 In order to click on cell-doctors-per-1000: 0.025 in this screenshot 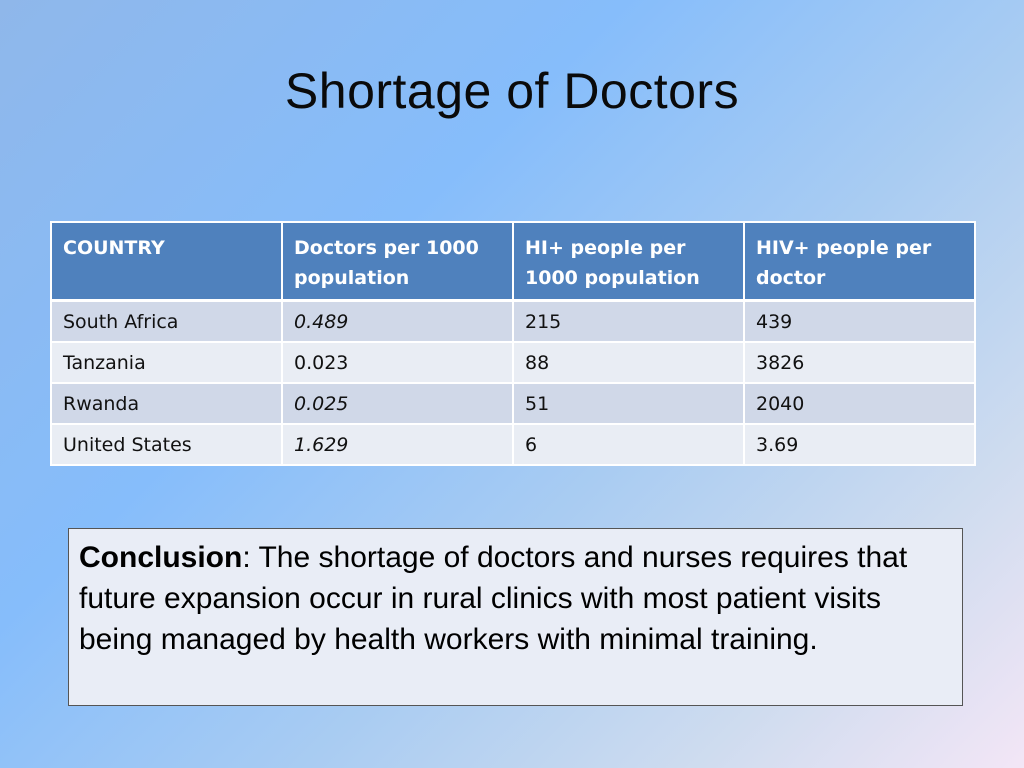, I will do `click(397, 403)`.